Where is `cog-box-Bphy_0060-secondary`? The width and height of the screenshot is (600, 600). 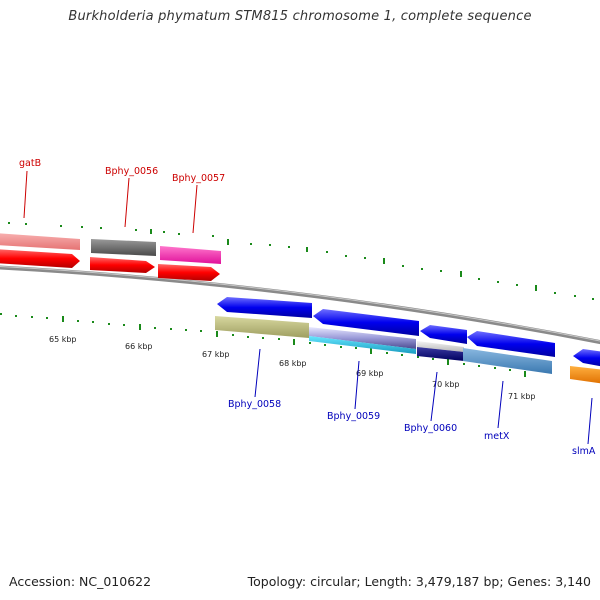
cog-box-Bphy_0060-secondary is located at coordinates (440, 354).